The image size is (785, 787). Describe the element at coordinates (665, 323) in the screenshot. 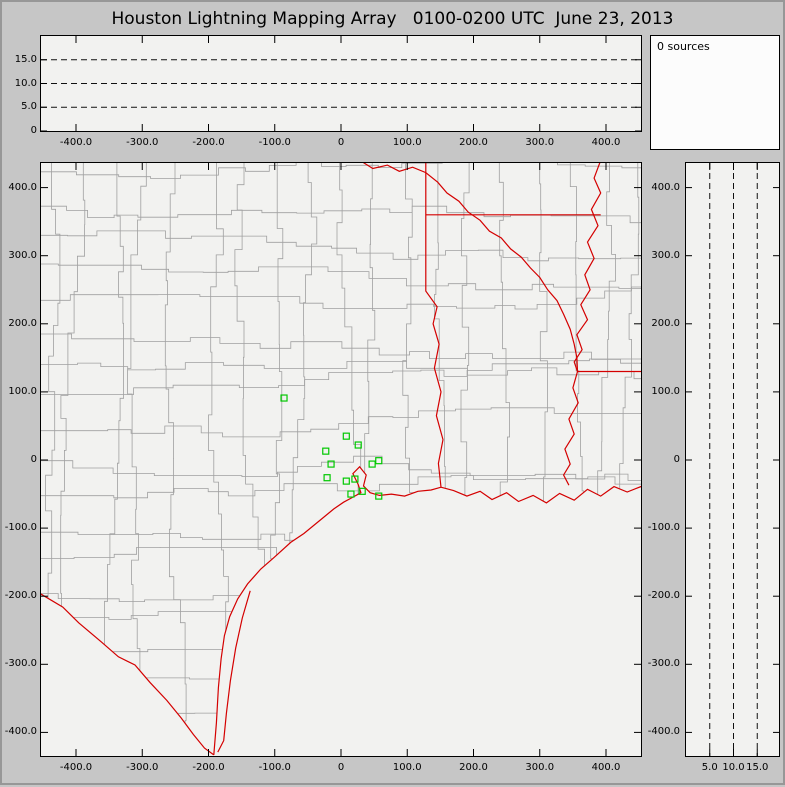

I see `ns-y-tick-label: 200.0` at that location.